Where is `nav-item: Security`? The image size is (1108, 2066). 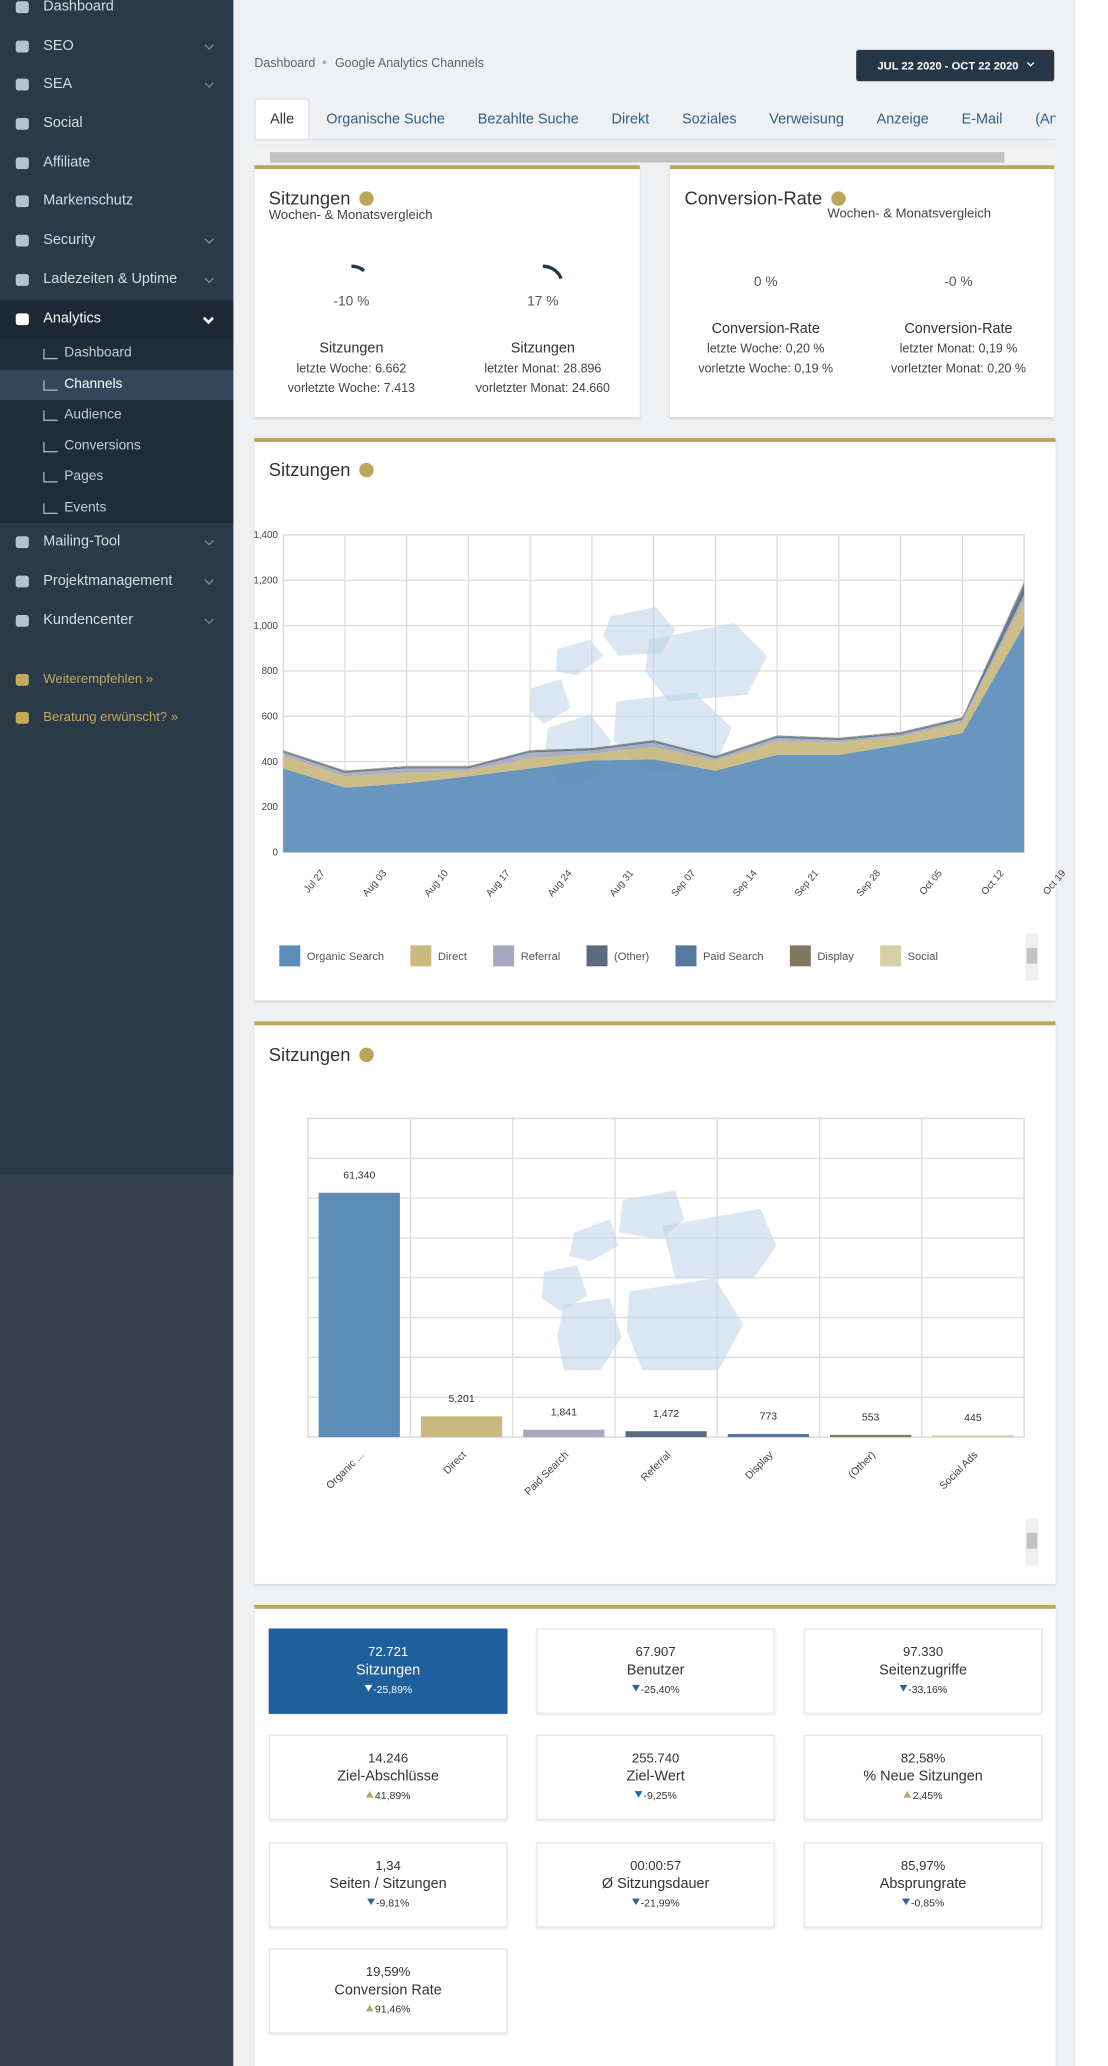 nav-item: Security is located at coordinates (116, 241).